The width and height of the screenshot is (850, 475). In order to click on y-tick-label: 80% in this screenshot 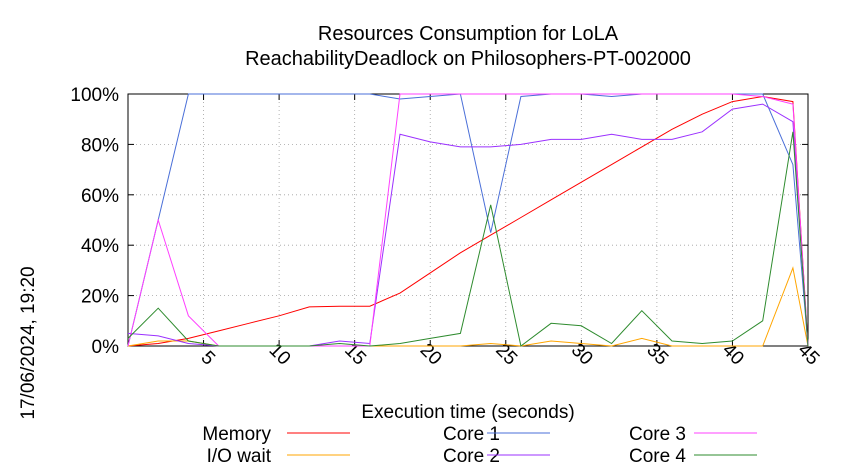, I will do `click(100, 145)`.